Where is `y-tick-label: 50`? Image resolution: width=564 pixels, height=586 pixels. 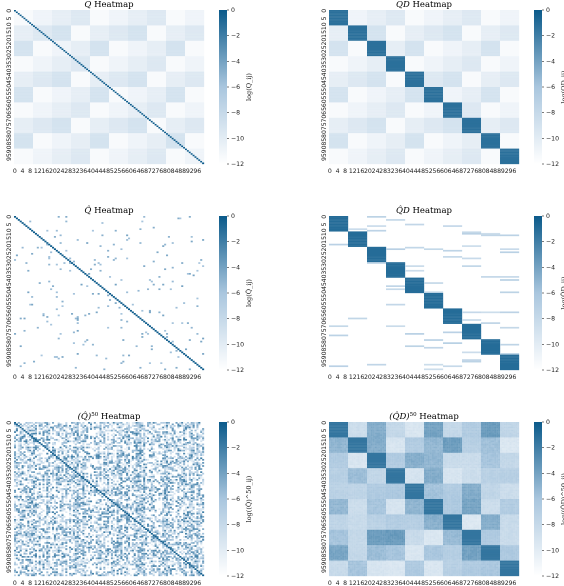
y-tick-label: 50 is located at coordinates (9, 294).